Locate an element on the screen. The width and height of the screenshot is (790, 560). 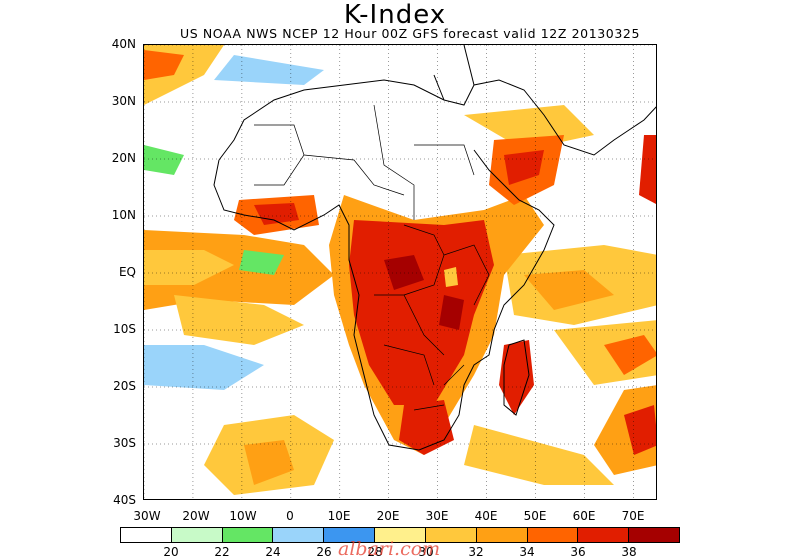
y-tick-label: 40N is located at coordinates (123, 44).